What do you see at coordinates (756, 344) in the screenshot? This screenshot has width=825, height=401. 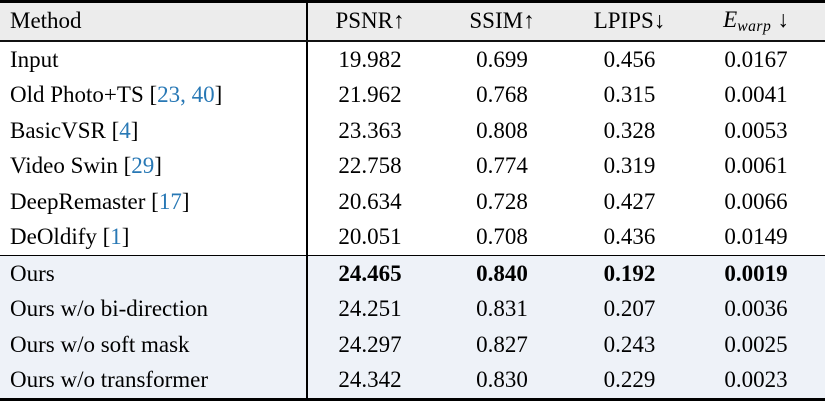 I see `ewarp-value: 0.0025` at bounding box center [756, 344].